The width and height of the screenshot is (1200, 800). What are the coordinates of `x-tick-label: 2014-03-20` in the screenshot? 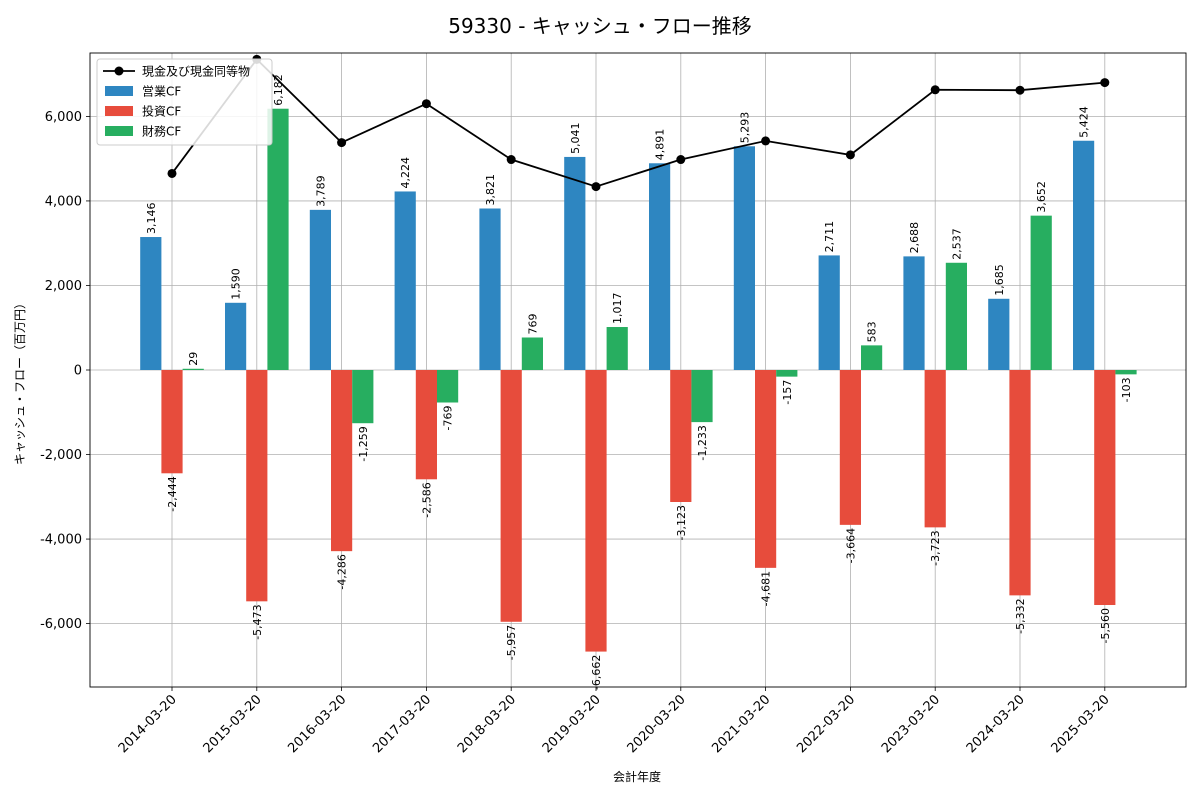 It's located at (148, 724).